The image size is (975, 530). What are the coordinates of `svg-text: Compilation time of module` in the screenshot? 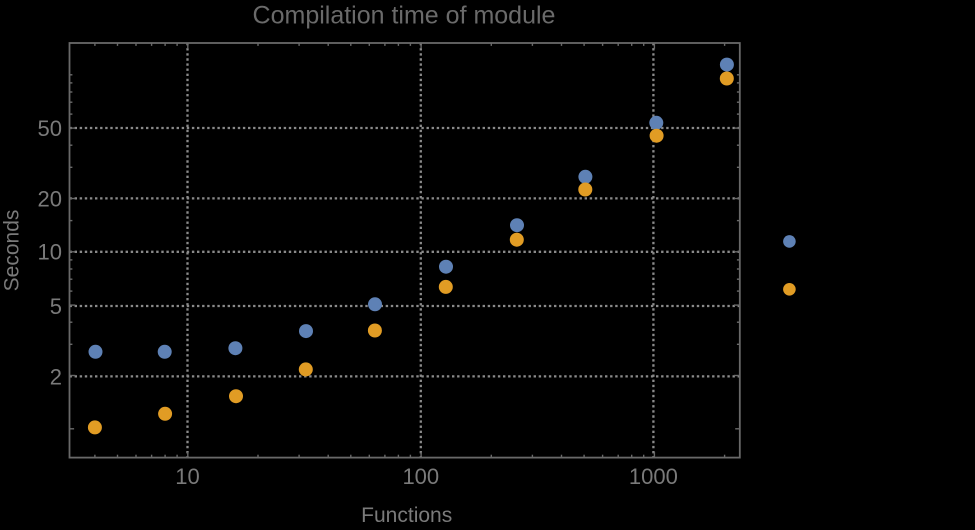 It's located at (404, 15).